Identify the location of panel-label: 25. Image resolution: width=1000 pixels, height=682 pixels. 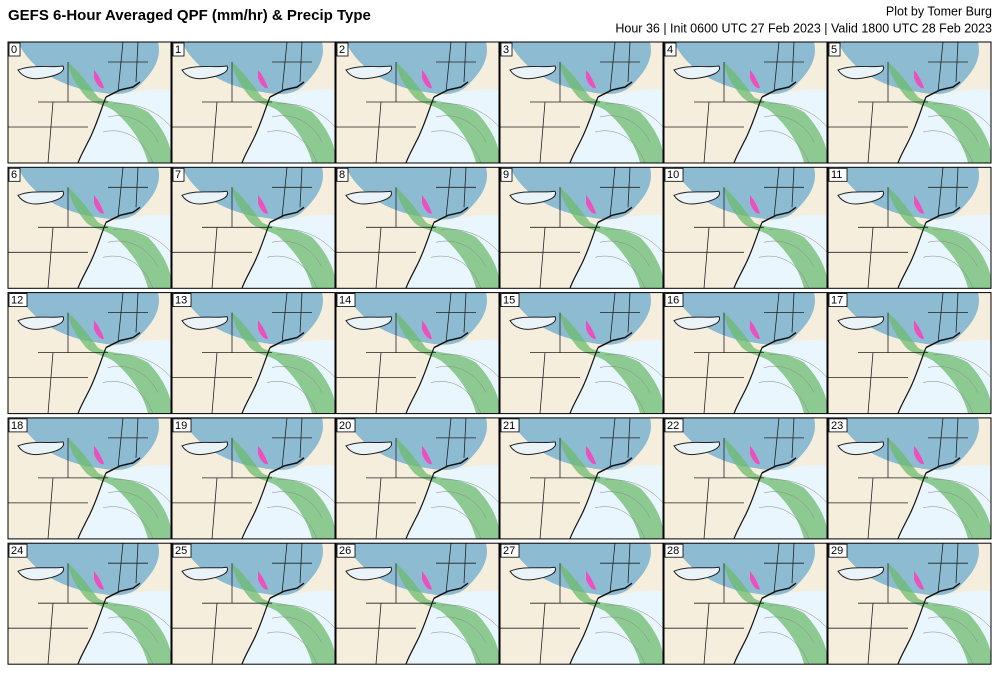
(181, 551).